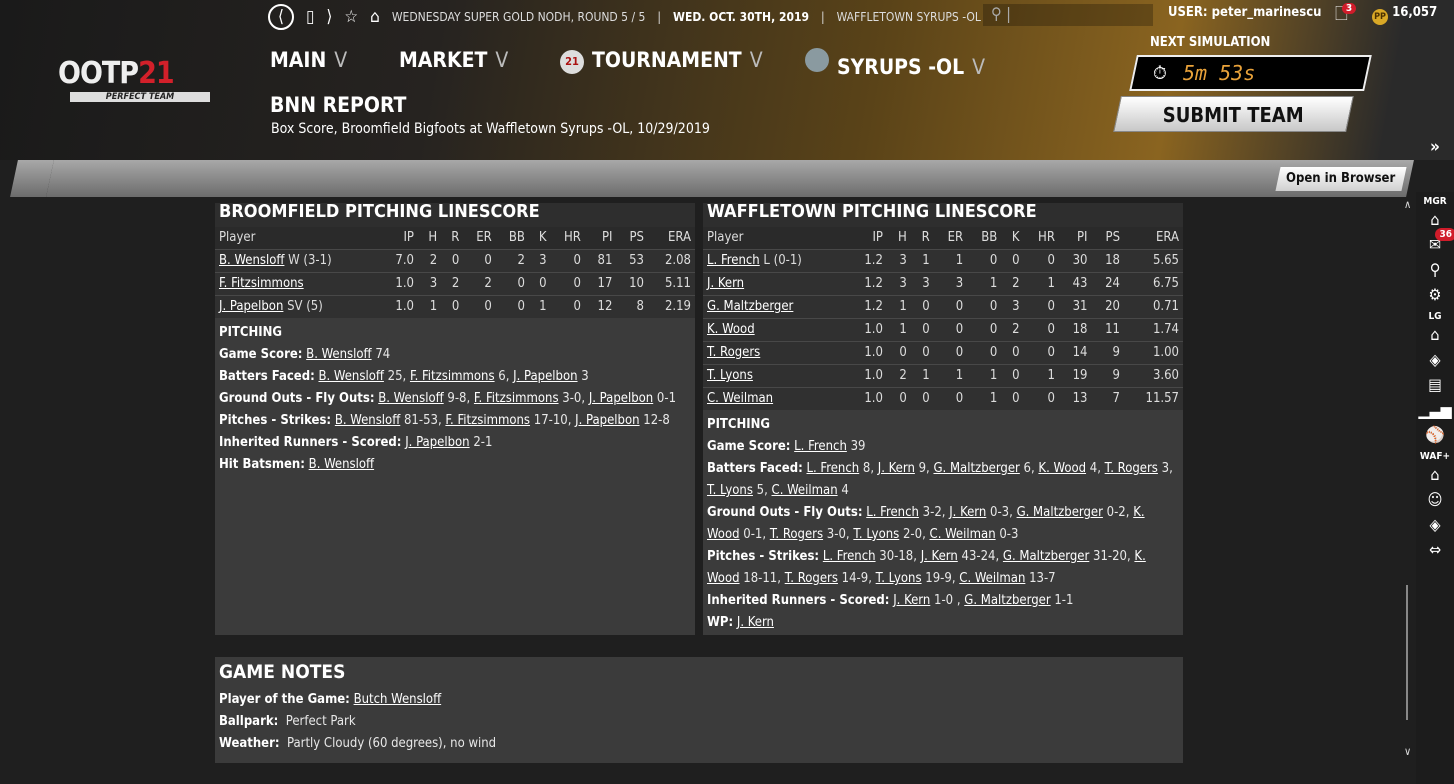 The height and width of the screenshot is (784, 1454). Describe the element at coordinates (1435, 499) in the screenshot. I see `player-icon: ☺` at that location.